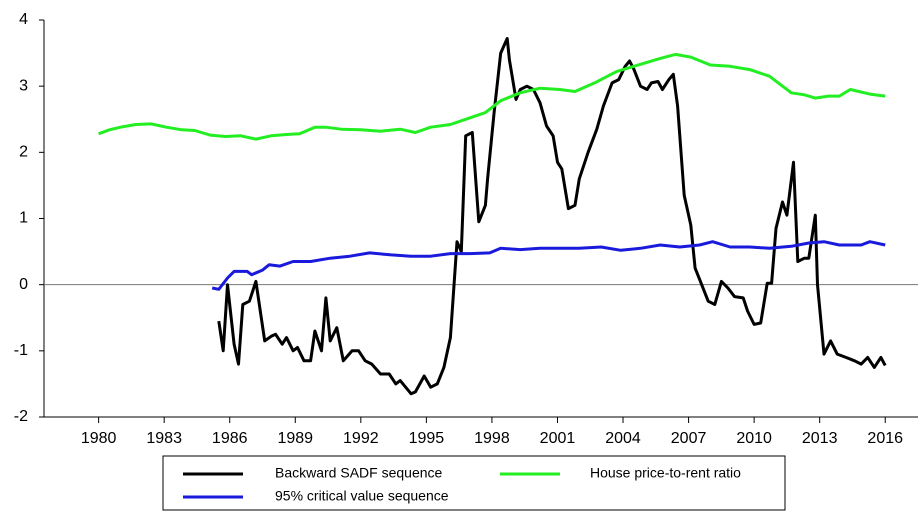 The image size is (922, 516). What do you see at coordinates (689, 438) in the screenshot?
I see `x-tick-label: 2007` at bounding box center [689, 438].